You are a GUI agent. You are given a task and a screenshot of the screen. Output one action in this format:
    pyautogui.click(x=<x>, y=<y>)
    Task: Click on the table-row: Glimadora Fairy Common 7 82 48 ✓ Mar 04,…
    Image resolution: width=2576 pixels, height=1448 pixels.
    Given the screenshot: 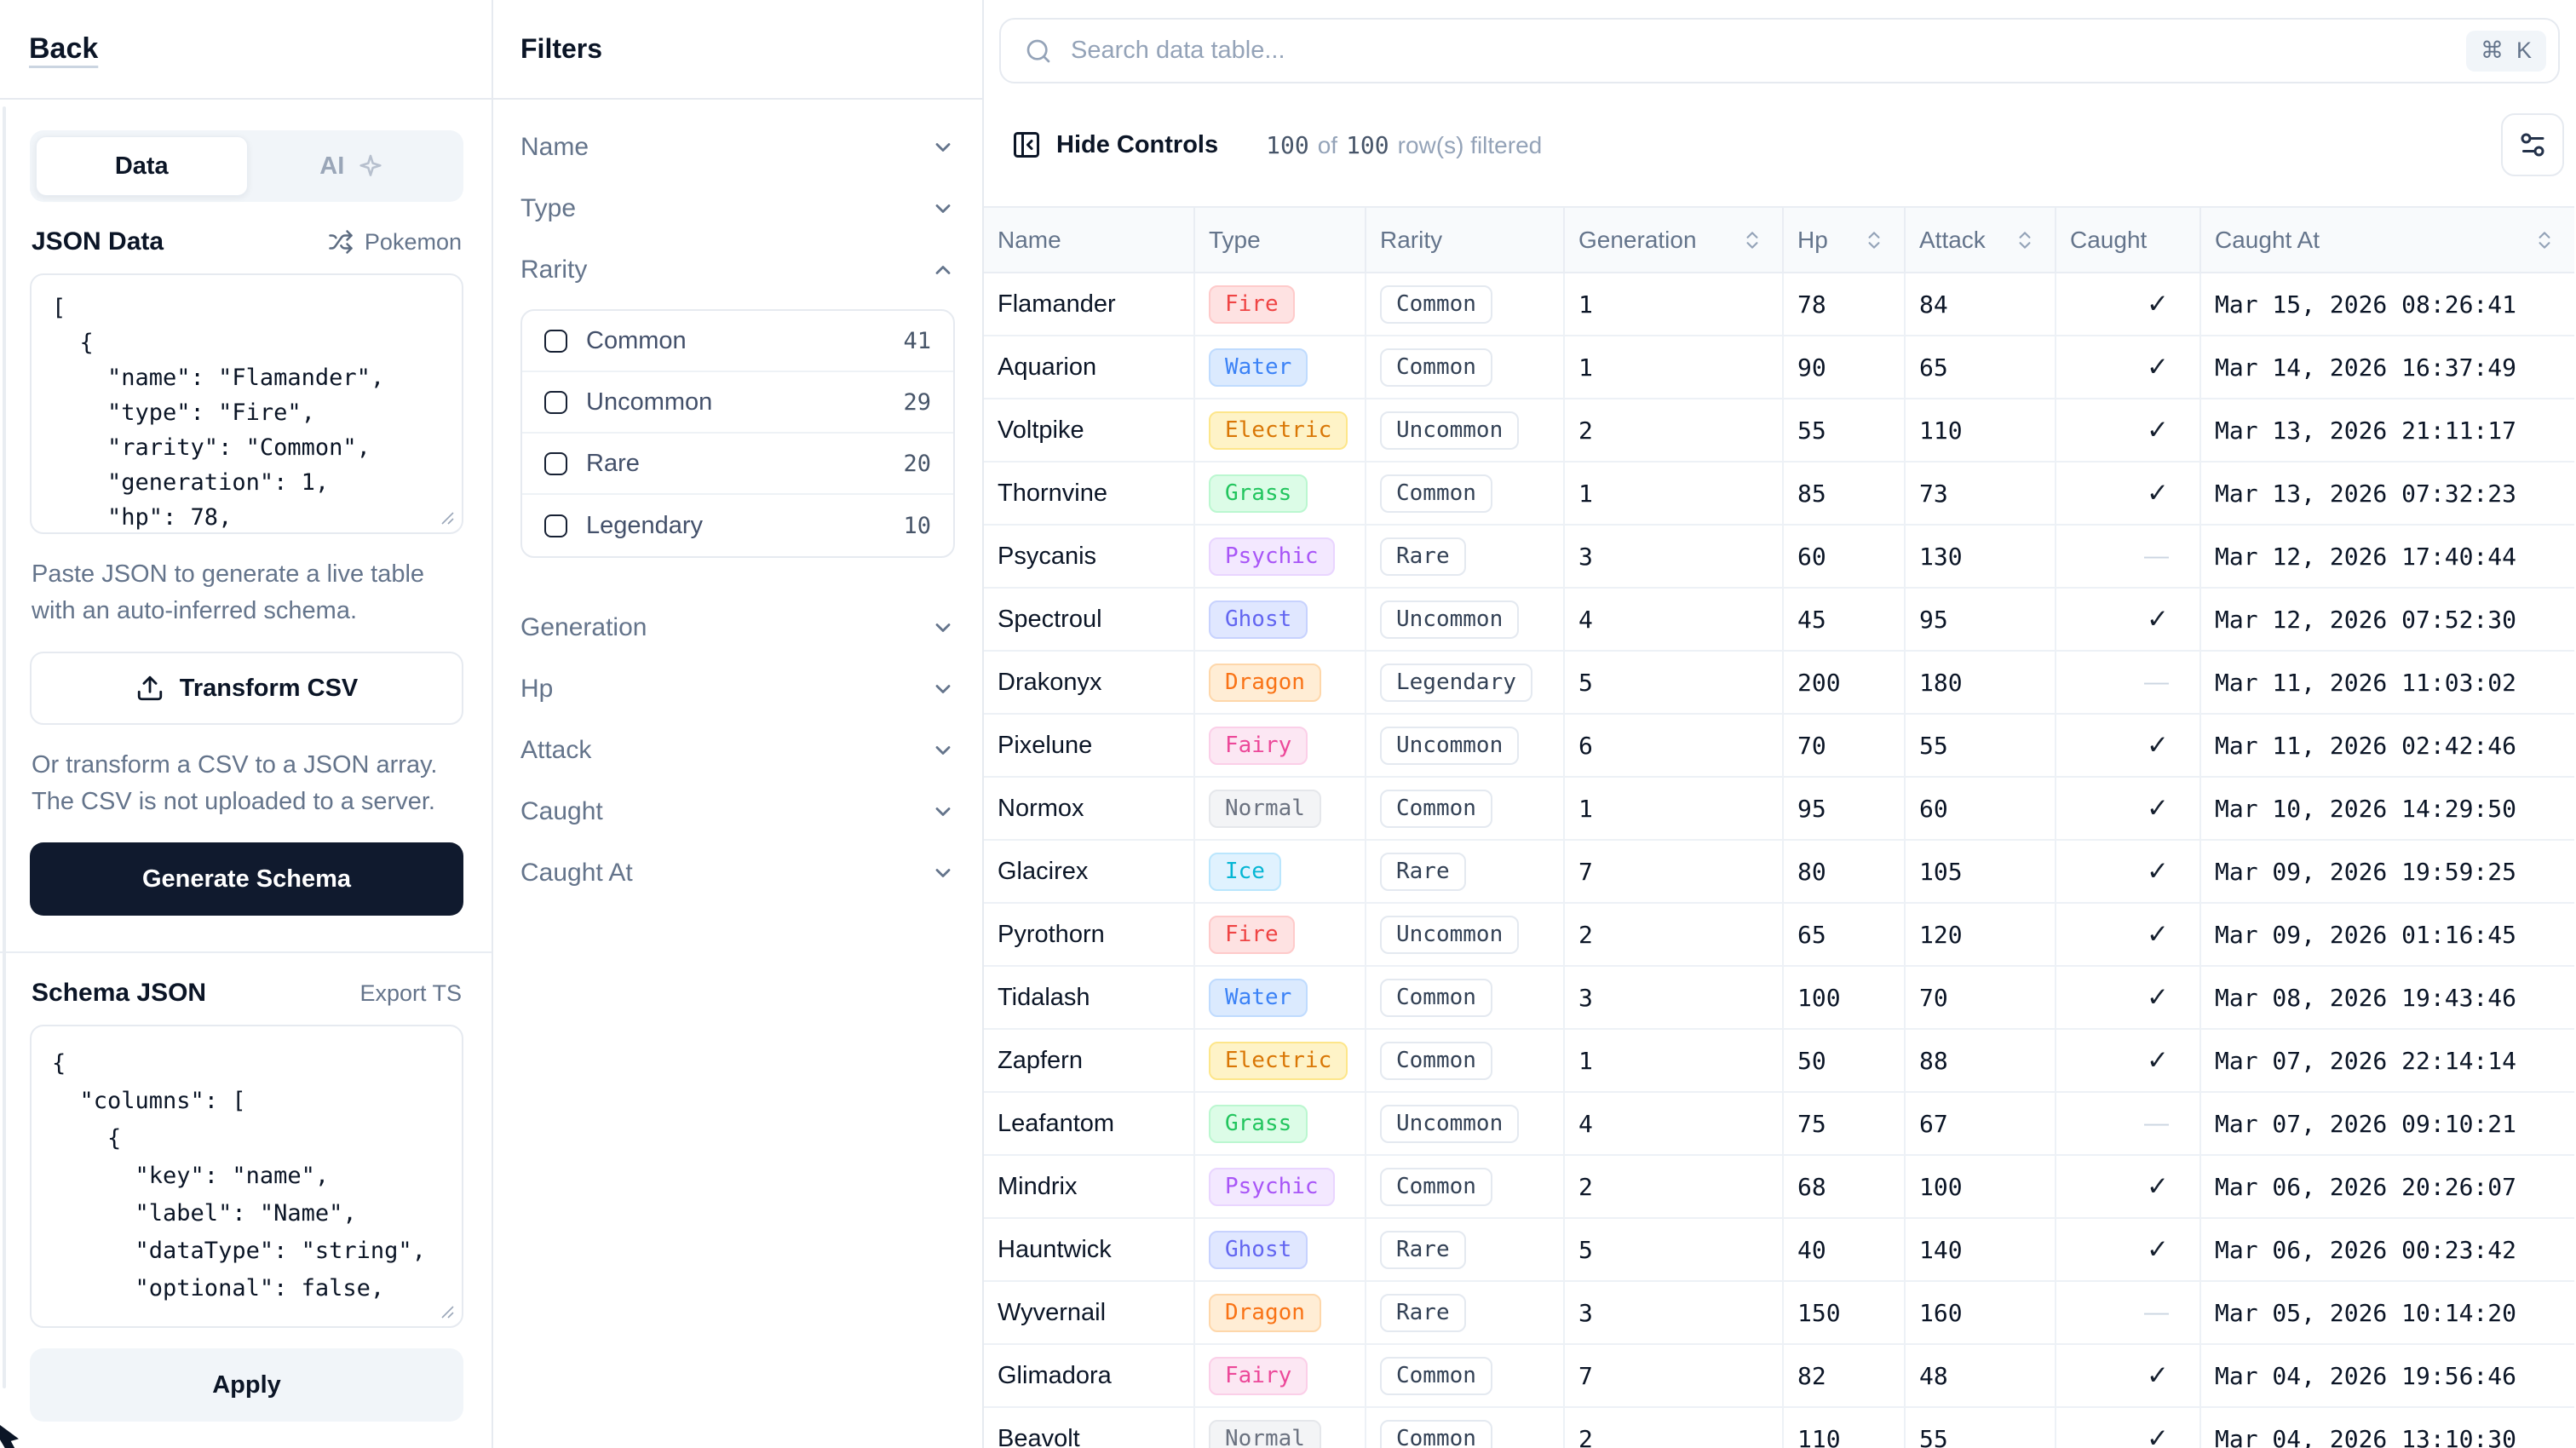 What is the action you would take?
    pyautogui.click(x=1779, y=1376)
    